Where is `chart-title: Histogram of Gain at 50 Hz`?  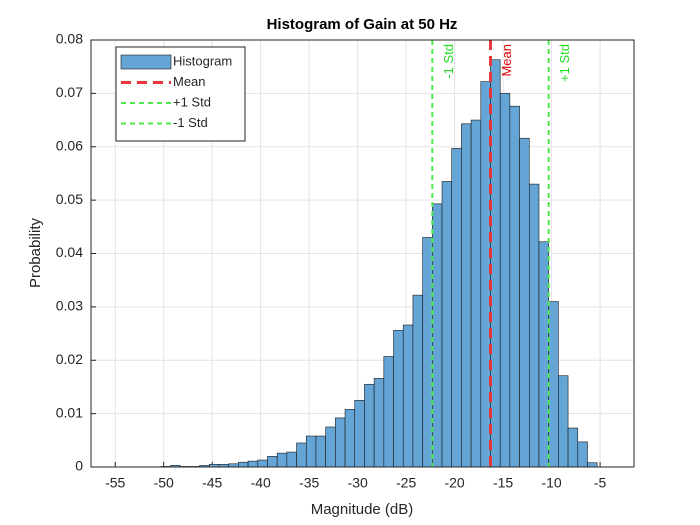 chart-title: Histogram of Gain at 50 Hz is located at coordinates (362, 24).